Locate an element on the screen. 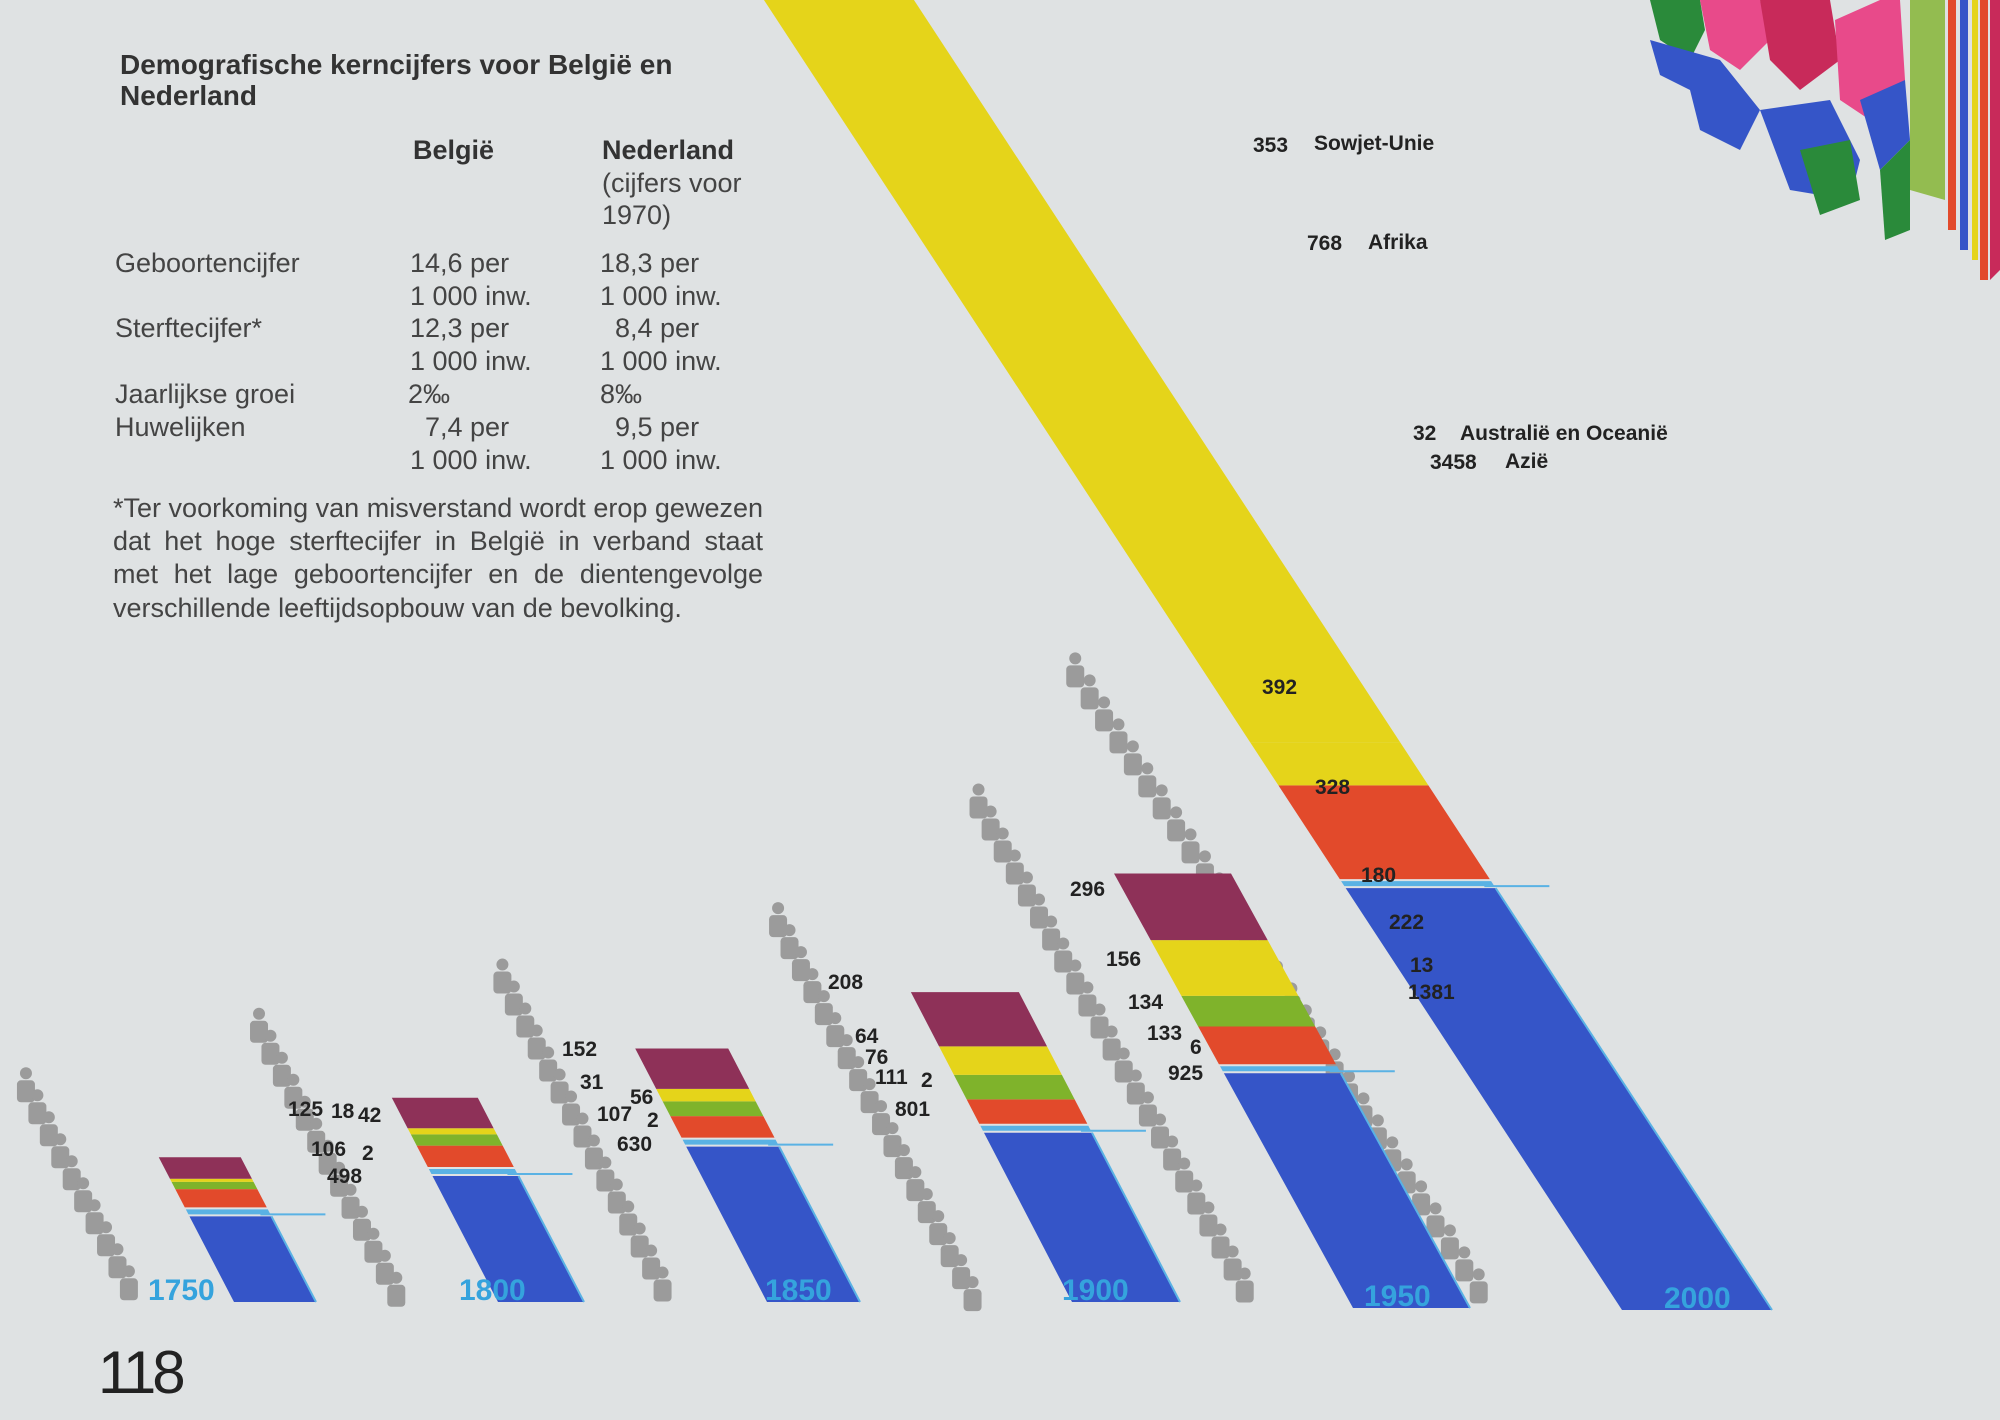 The width and height of the screenshot is (2000, 1420). cell-belgie-groei: 2‰ is located at coordinates (429, 394).